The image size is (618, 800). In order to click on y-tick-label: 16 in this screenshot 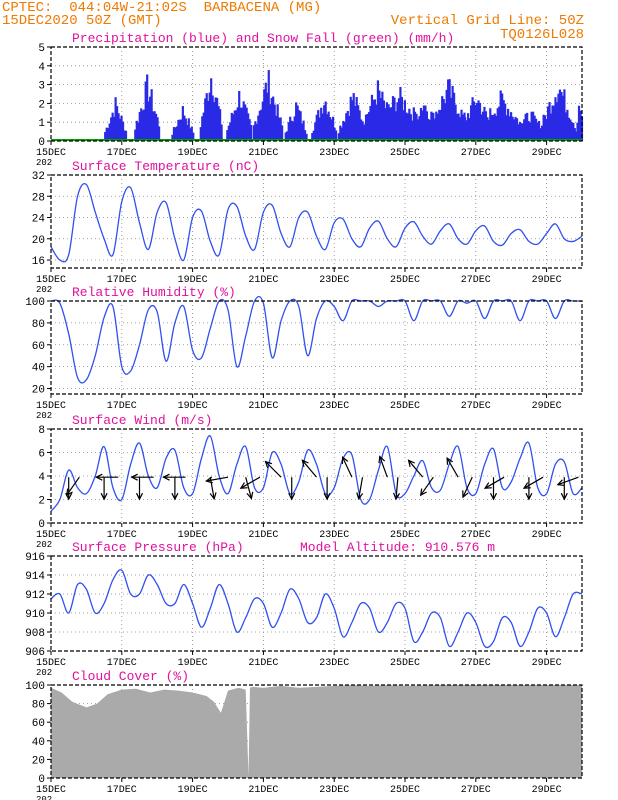, I will do `click(38, 262)`.